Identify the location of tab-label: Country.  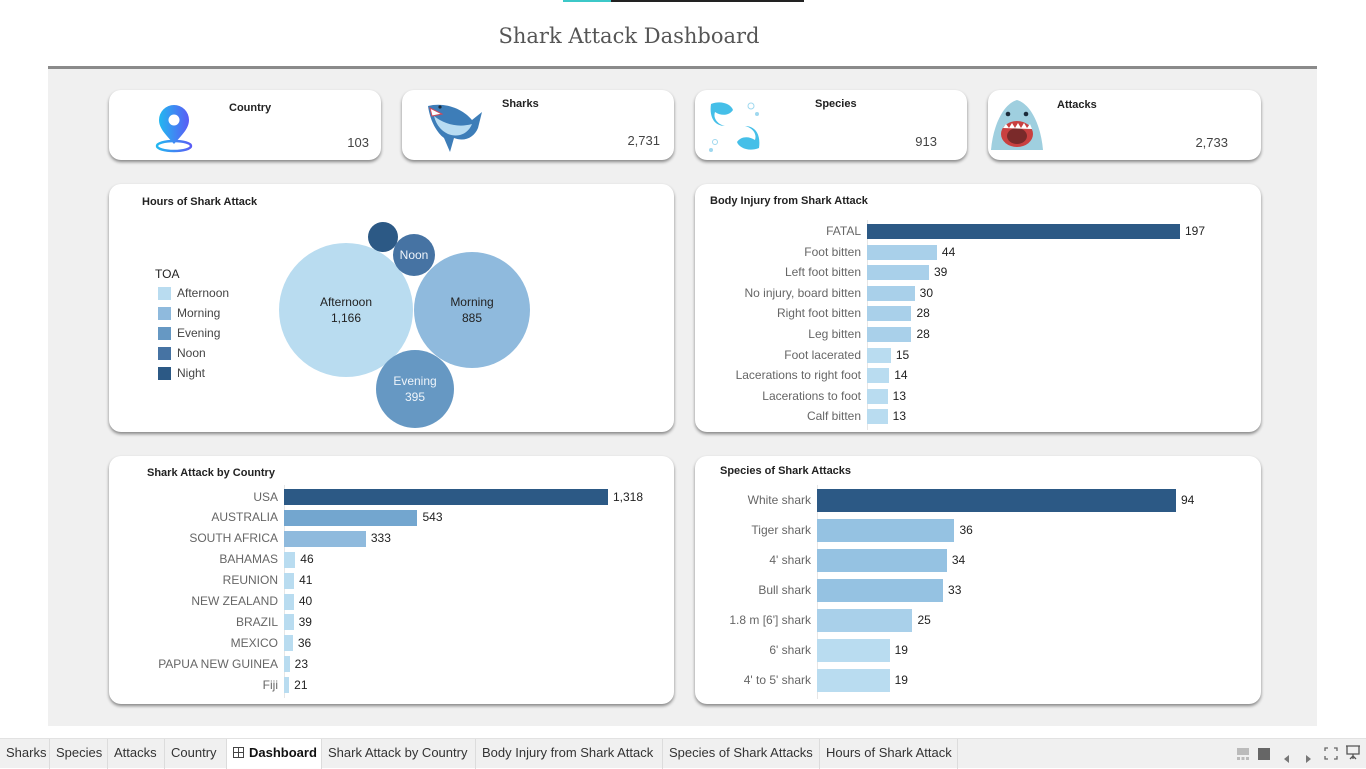
(194, 752).